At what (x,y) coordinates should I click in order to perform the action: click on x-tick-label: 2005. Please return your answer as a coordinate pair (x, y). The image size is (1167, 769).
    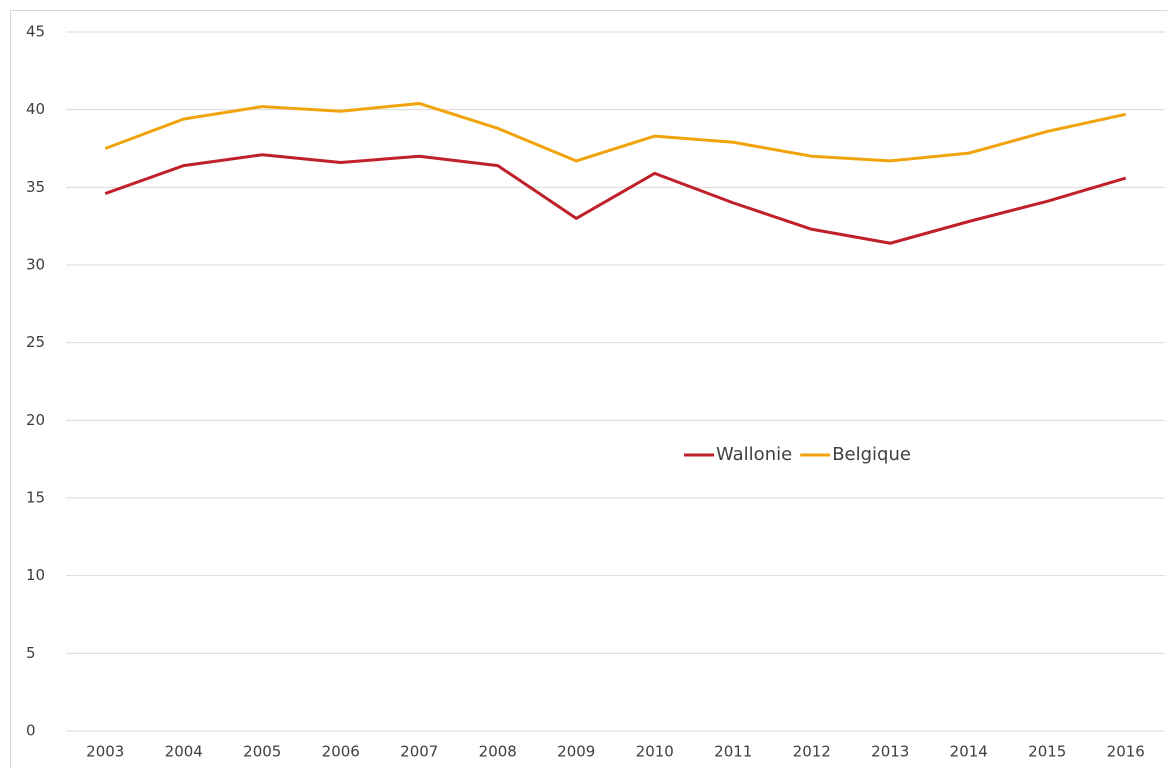
    Looking at the image, I should click on (262, 752).